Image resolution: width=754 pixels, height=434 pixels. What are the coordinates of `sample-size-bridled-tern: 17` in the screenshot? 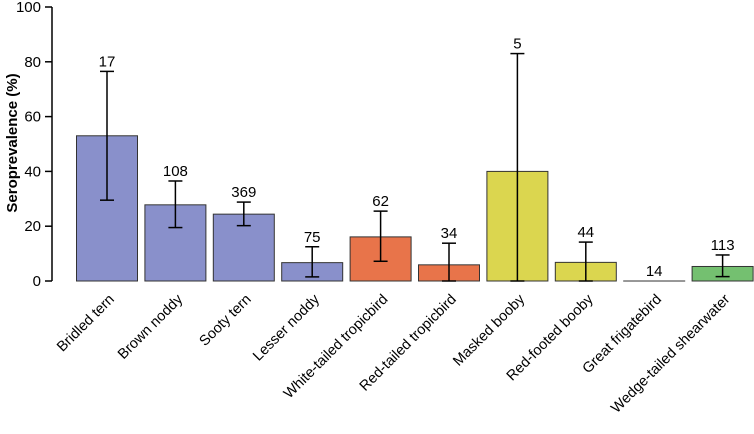 It's located at (107, 61).